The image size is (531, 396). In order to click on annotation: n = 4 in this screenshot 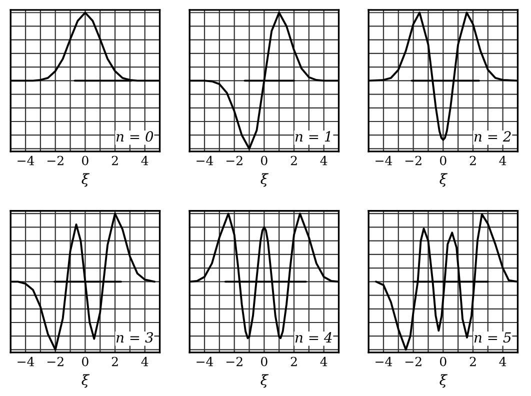, I will do `click(314, 337)`.